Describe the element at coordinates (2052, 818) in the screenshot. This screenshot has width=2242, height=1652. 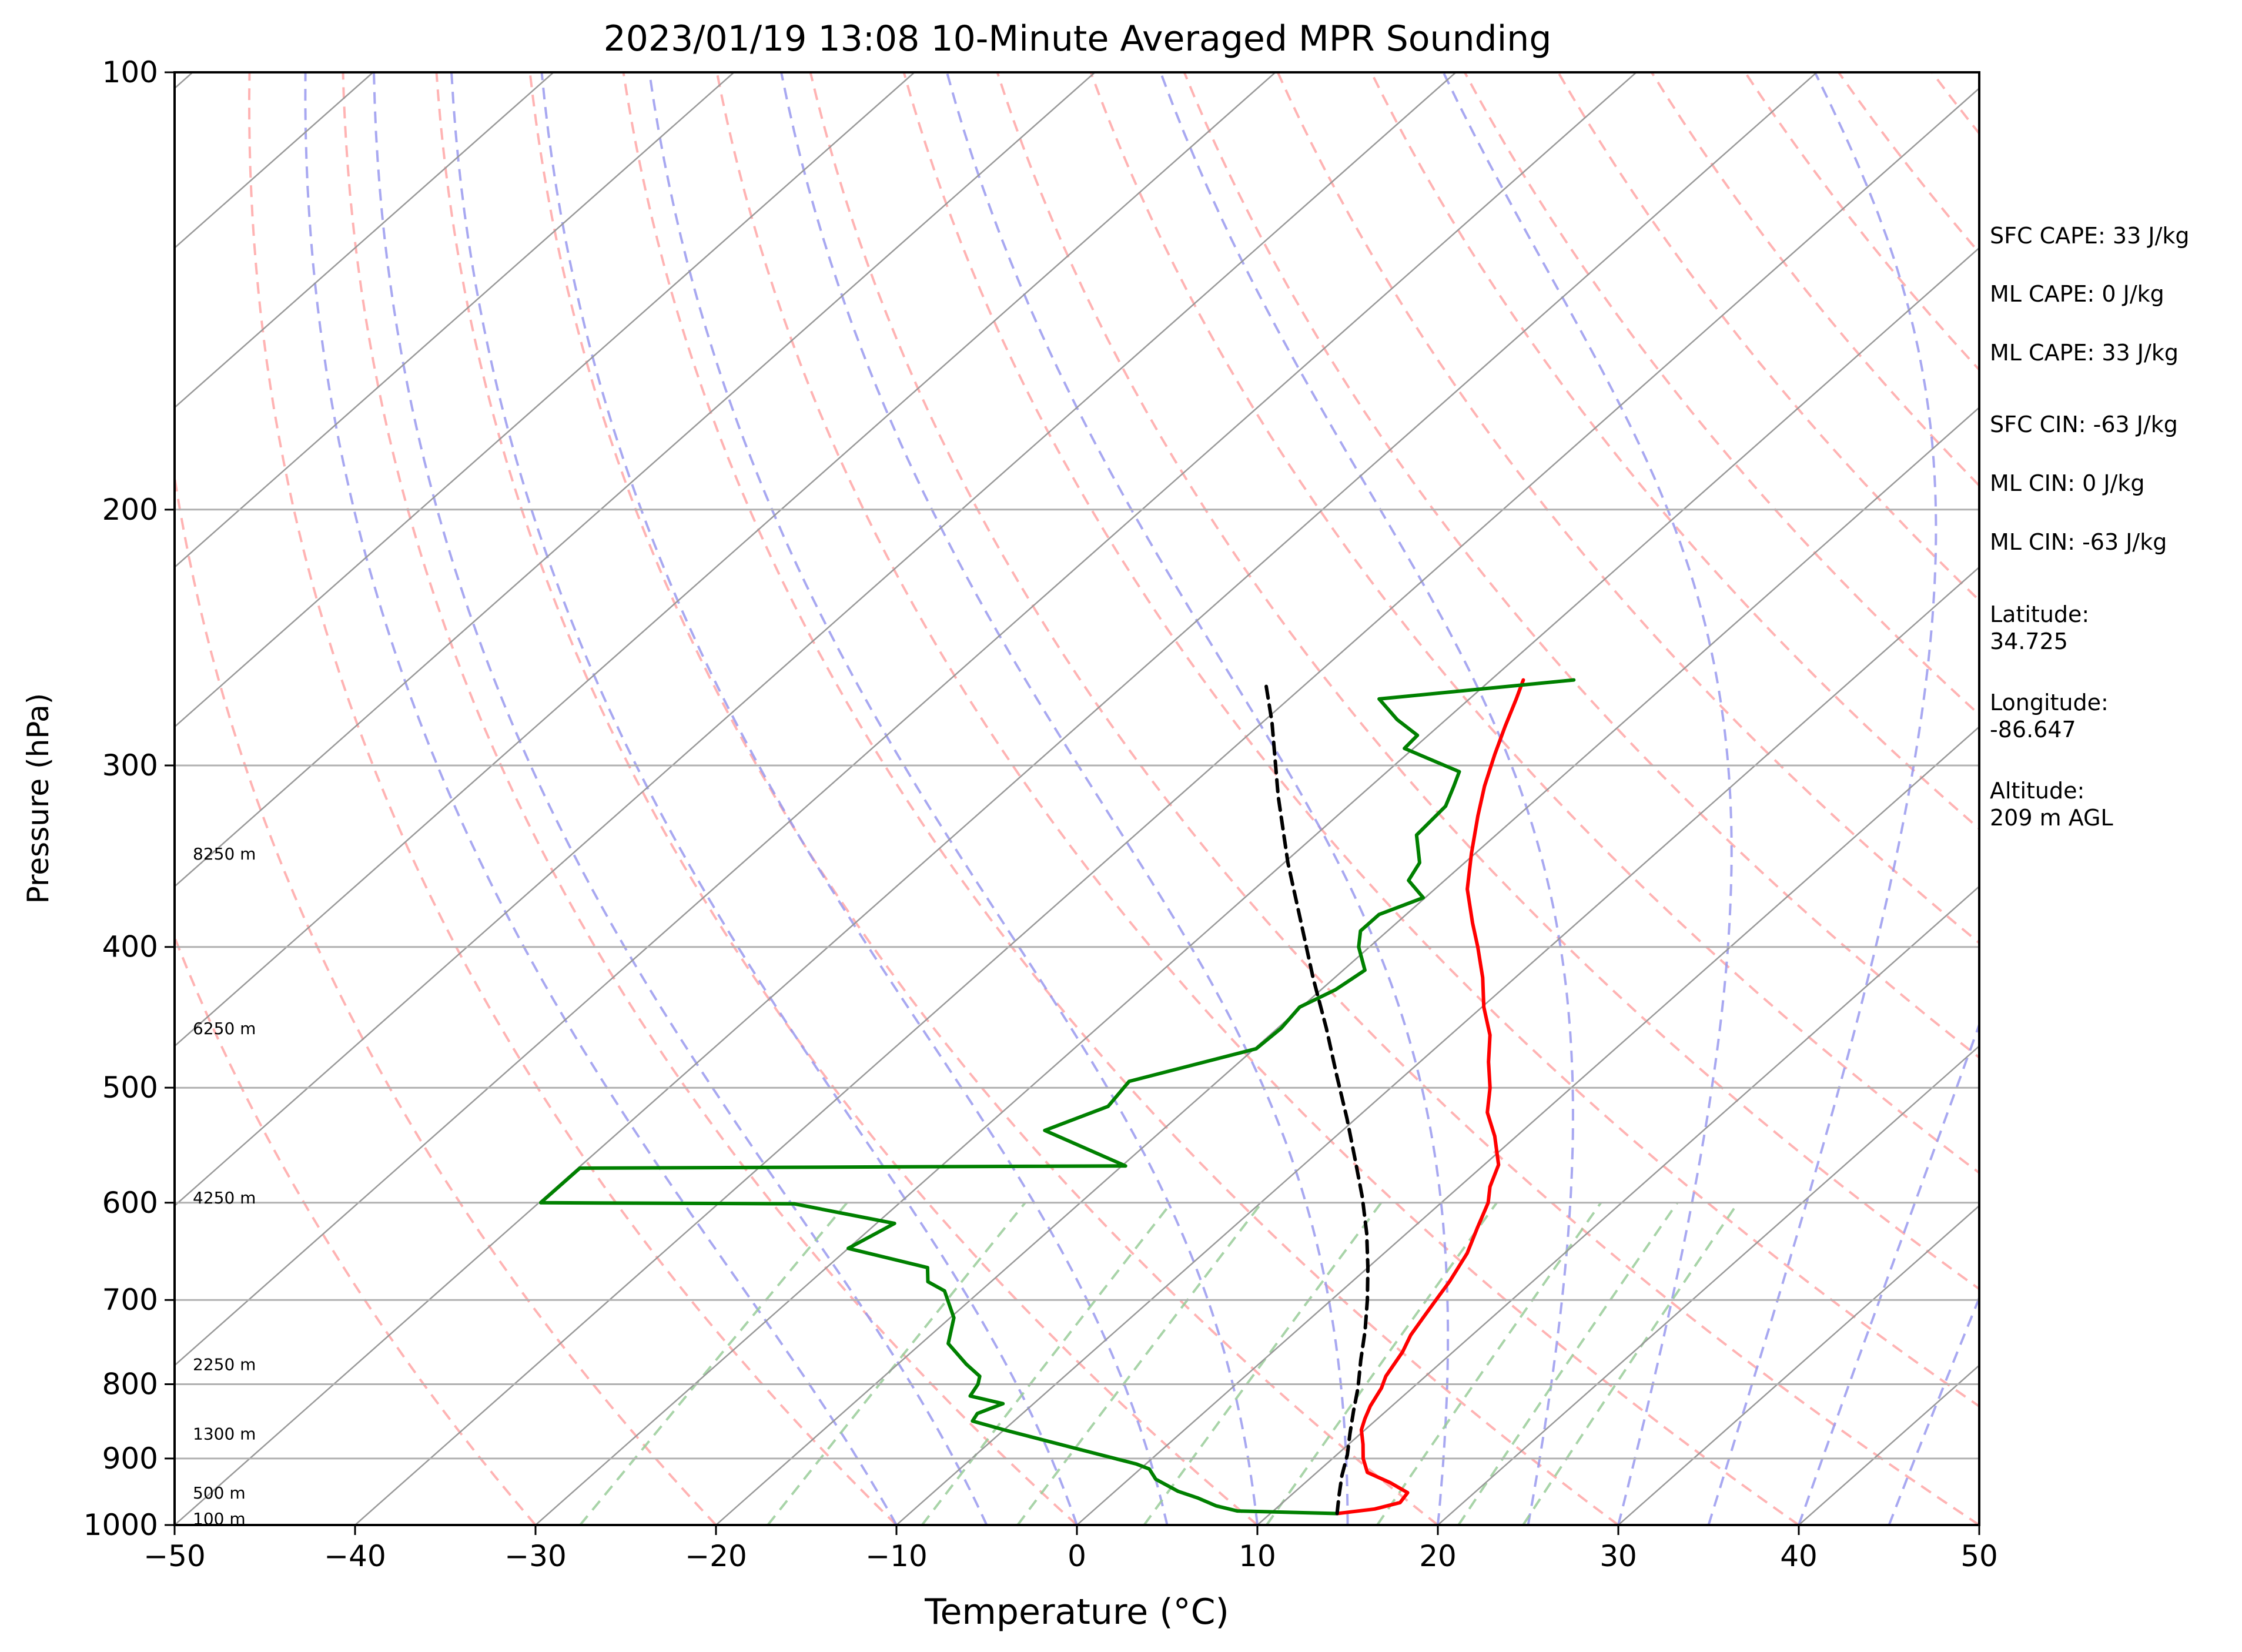
I see `altitude-value: 209 m AGL` at that location.